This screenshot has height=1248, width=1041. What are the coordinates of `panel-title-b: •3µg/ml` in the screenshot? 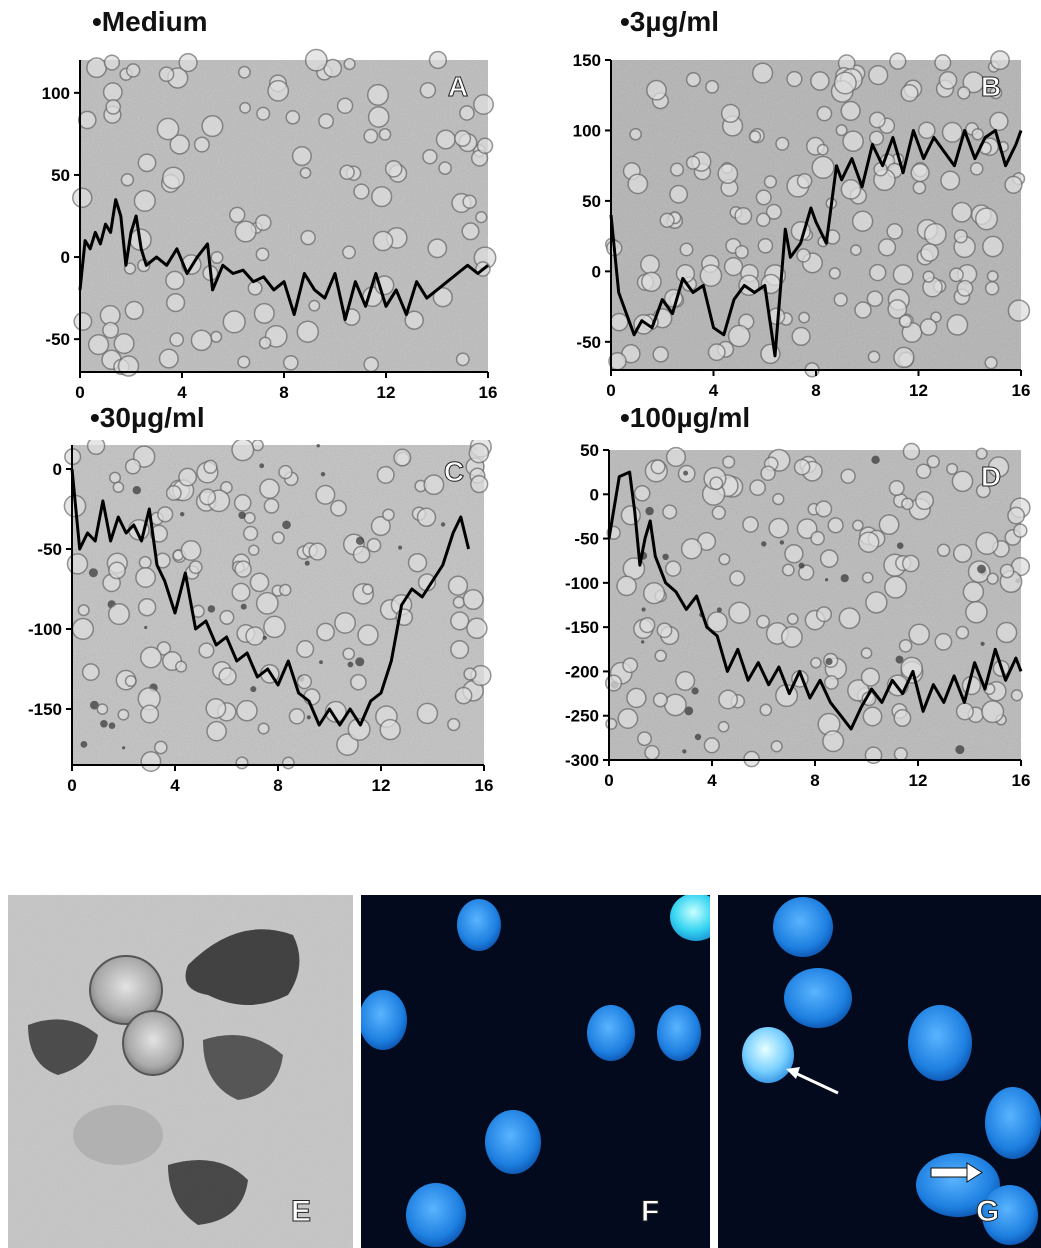 It's located at (670, 21).